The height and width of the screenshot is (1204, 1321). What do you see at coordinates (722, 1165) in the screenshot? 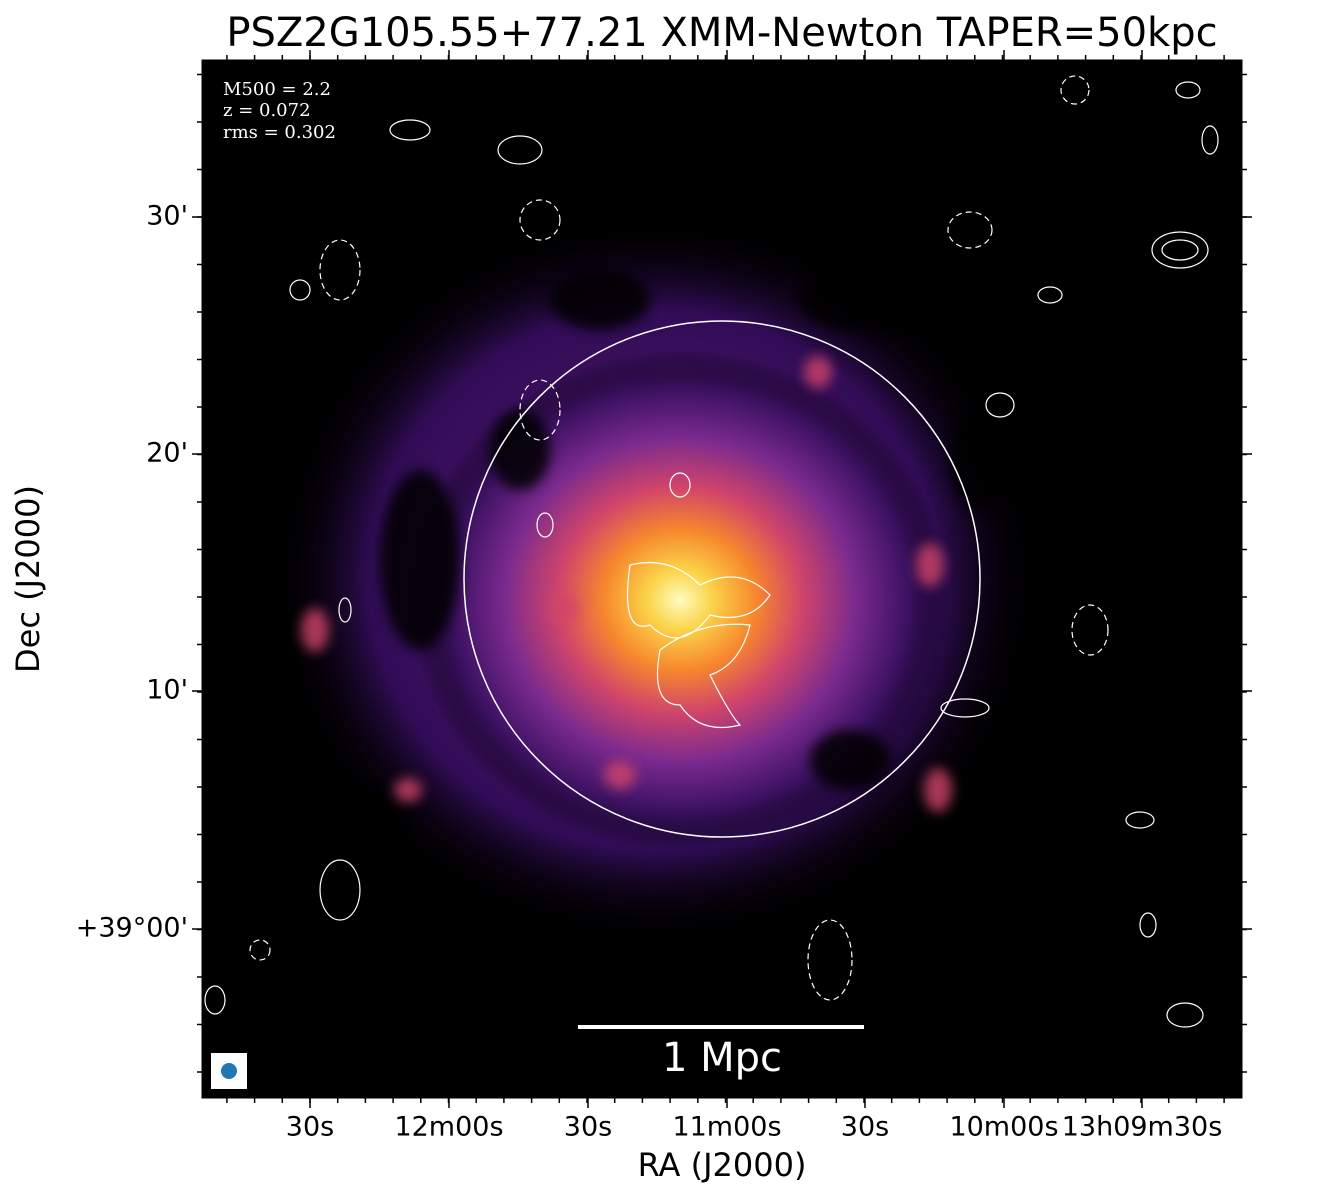
I see `x-axis-label: RA (J2000)` at bounding box center [722, 1165].